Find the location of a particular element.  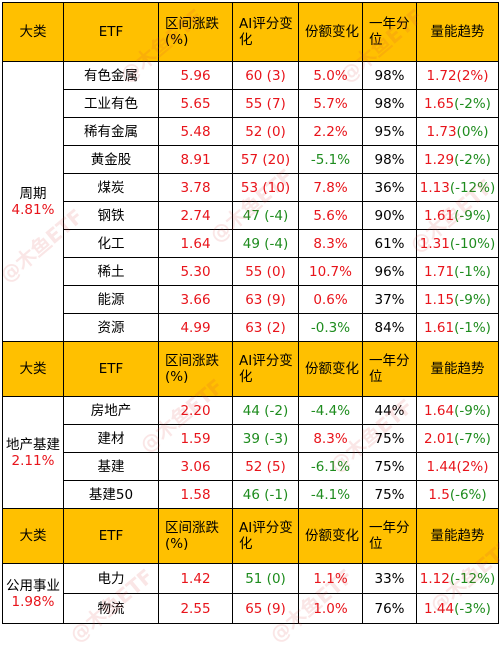

header-percentile: 一年分位 is located at coordinates (389, 32).